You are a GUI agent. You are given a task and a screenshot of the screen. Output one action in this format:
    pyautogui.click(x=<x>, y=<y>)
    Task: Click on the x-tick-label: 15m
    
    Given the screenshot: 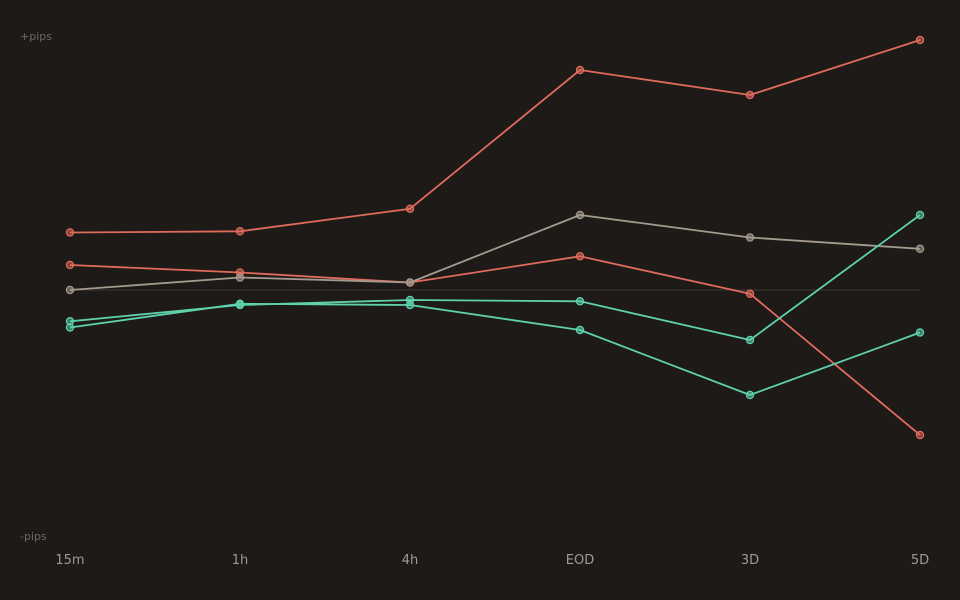 What is the action you would take?
    pyautogui.click(x=69, y=560)
    